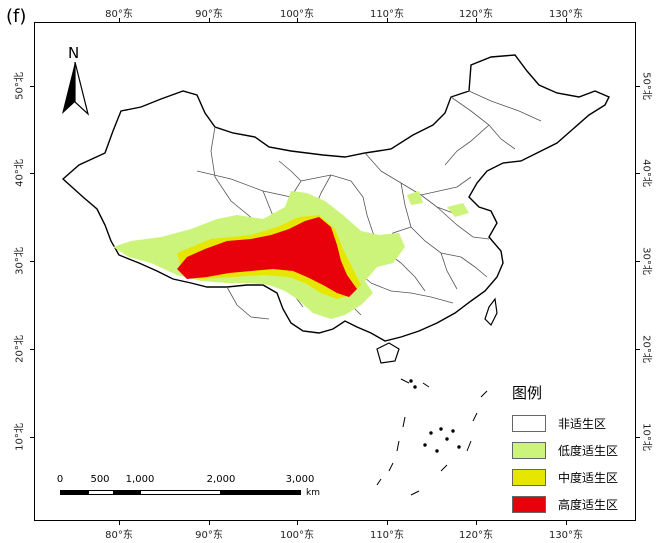  Describe the element at coordinates (20, 349) in the screenshot. I see `lat-tick-label-left: 20°北` at that location.